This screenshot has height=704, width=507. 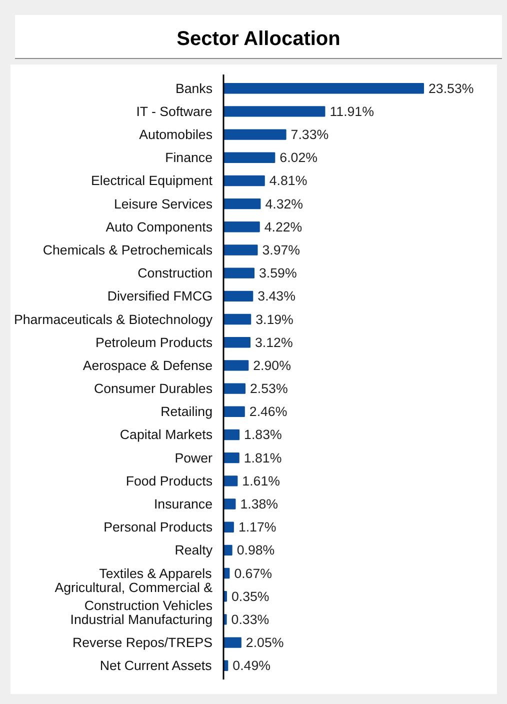 I want to click on data-label: 3.97%, so click(x=281, y=250).